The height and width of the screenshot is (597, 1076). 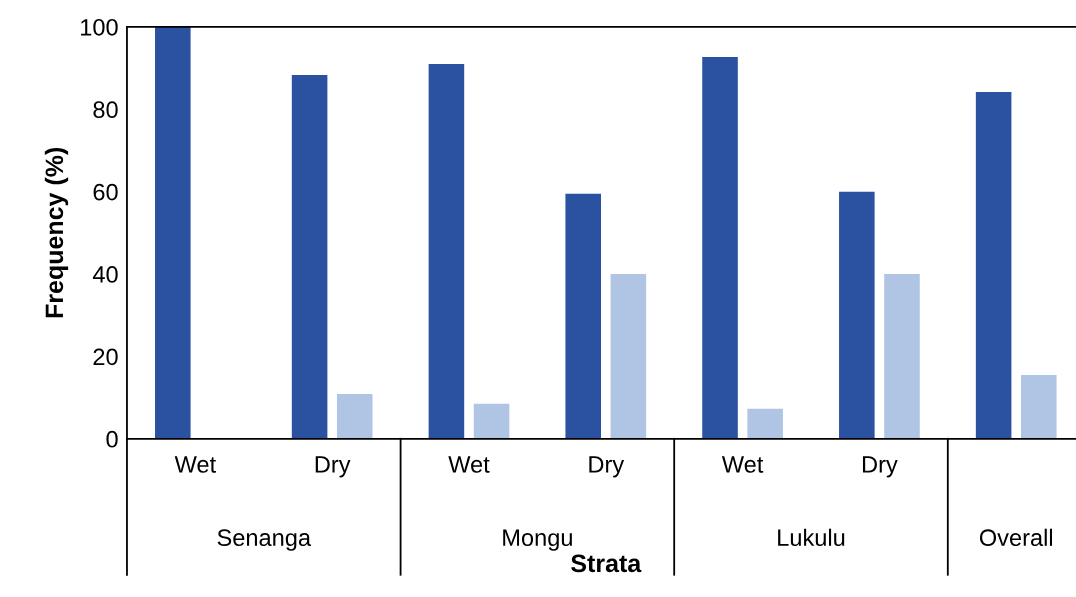 I want to click on text: Lukulu, so click(x=811, y=537).